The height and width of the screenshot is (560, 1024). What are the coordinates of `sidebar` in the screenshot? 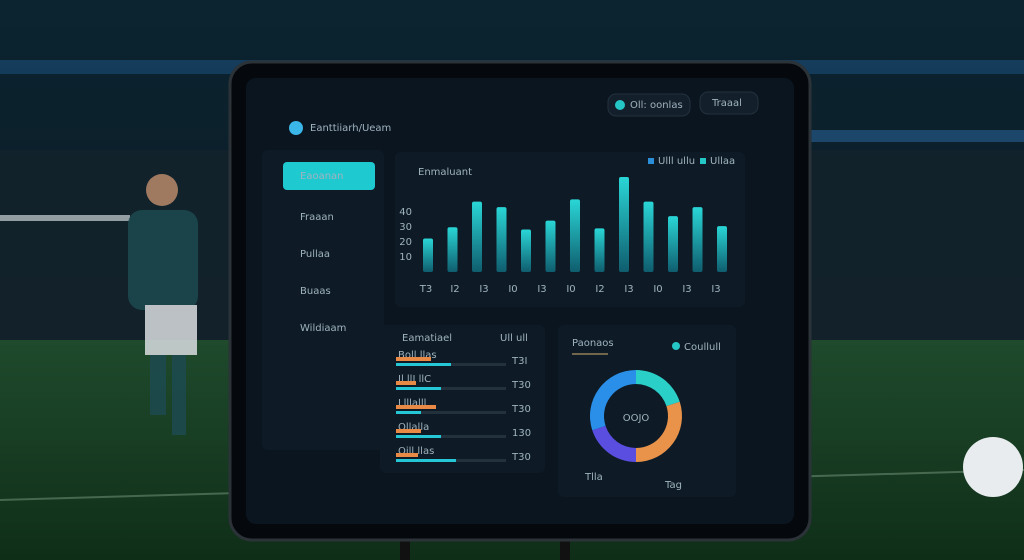 It's located at (323, 300).